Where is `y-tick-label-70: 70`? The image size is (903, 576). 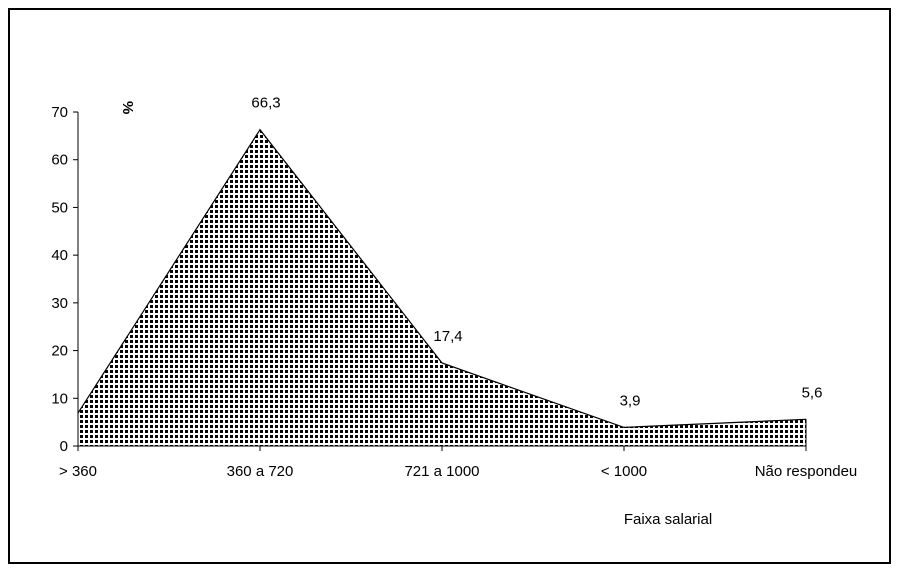 y-tick-label-70: 70 is located at coordinates (59, 112).